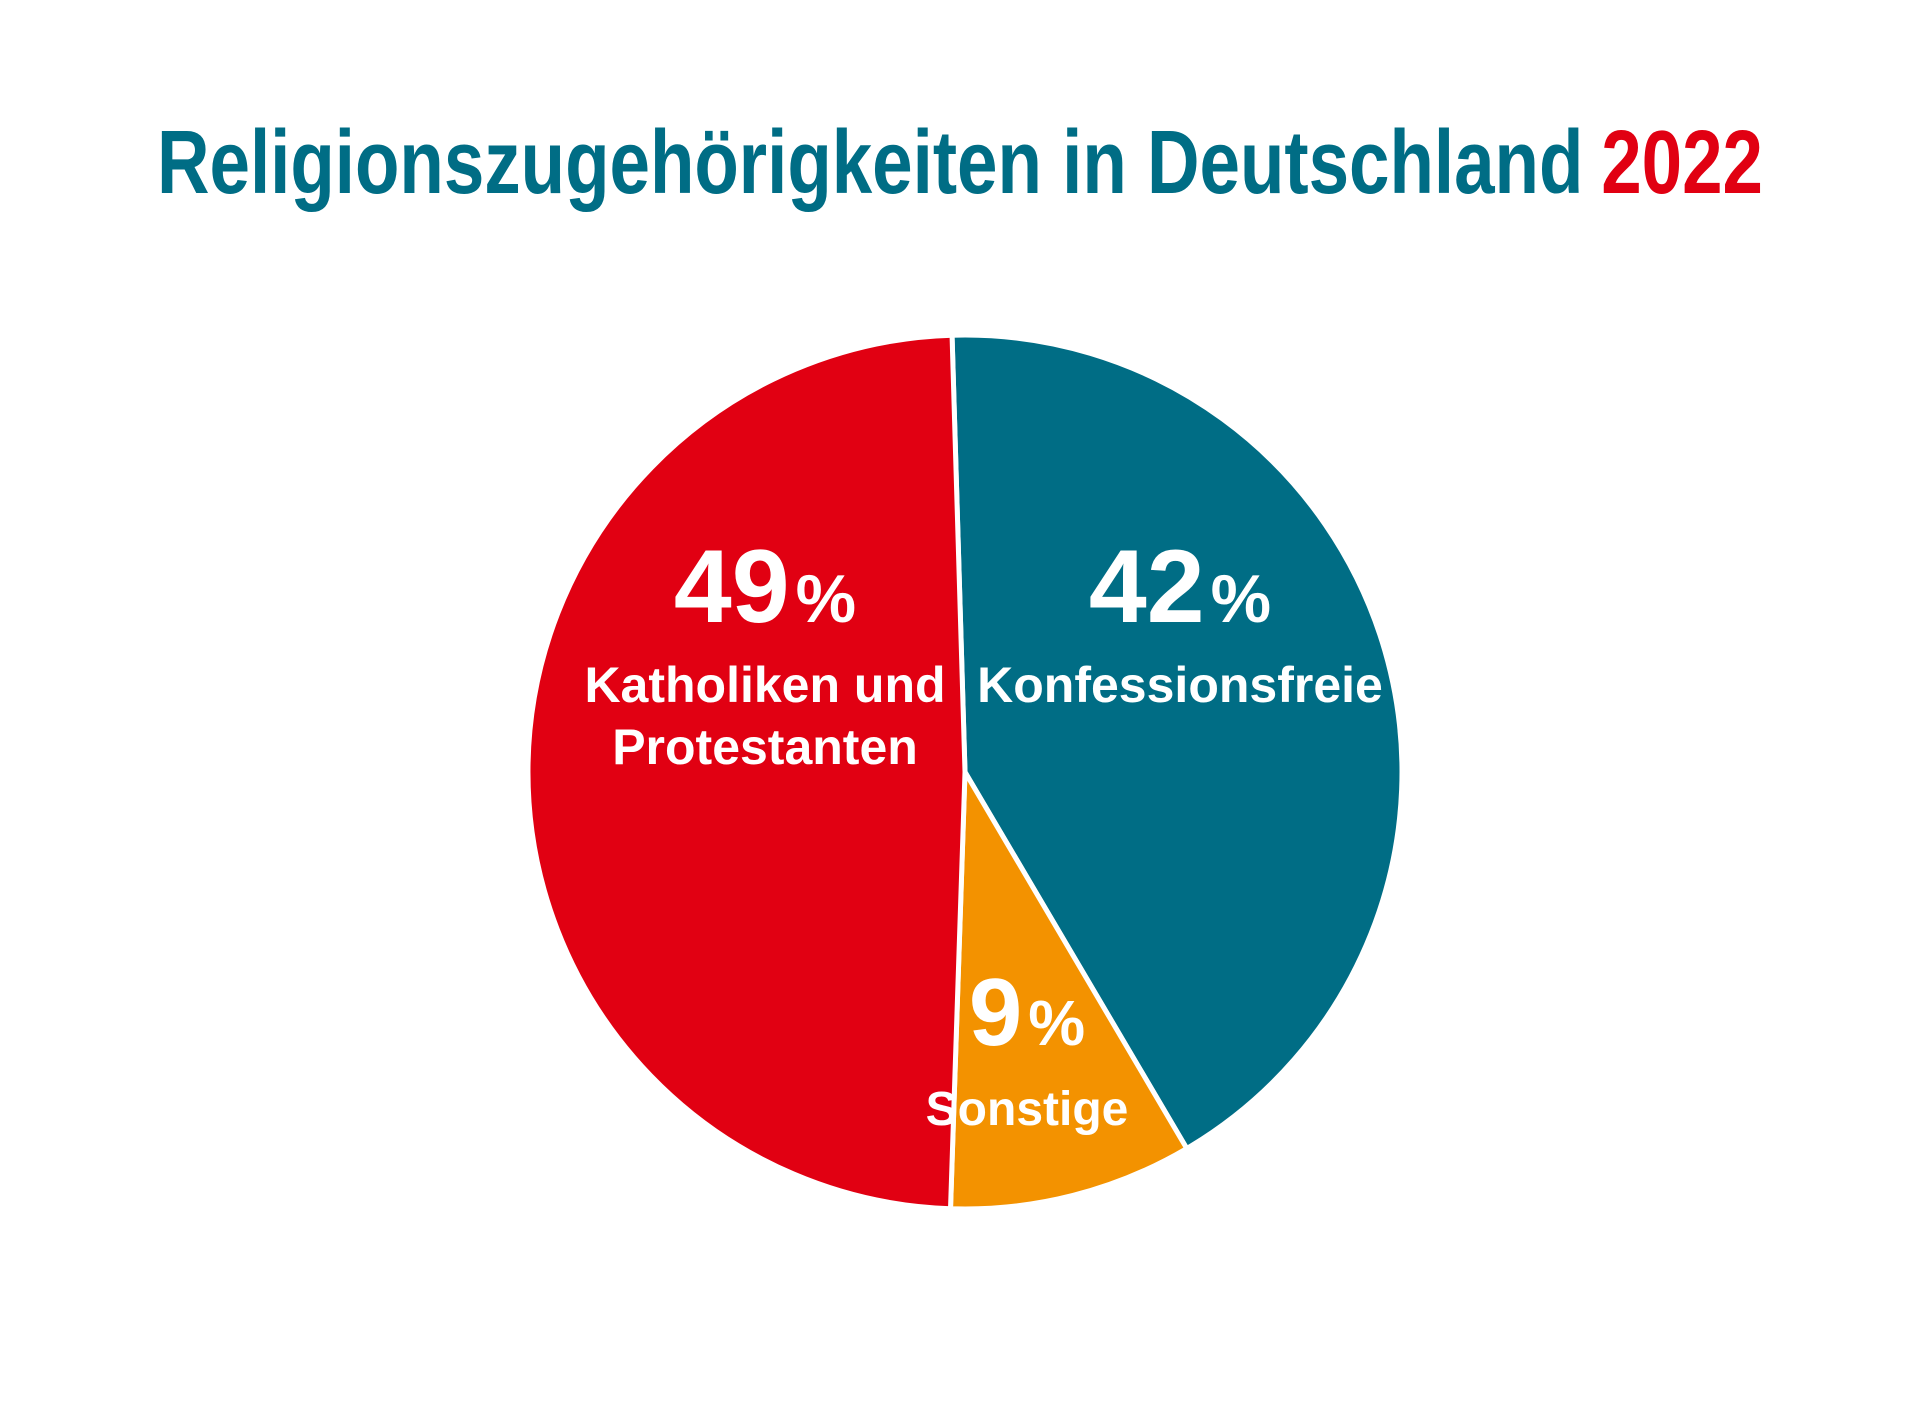 The width and height of the screenshot is (1920, 1421). I want to click on slice-label-2: 42% Konfessionsfreie, so click(1180, 621).